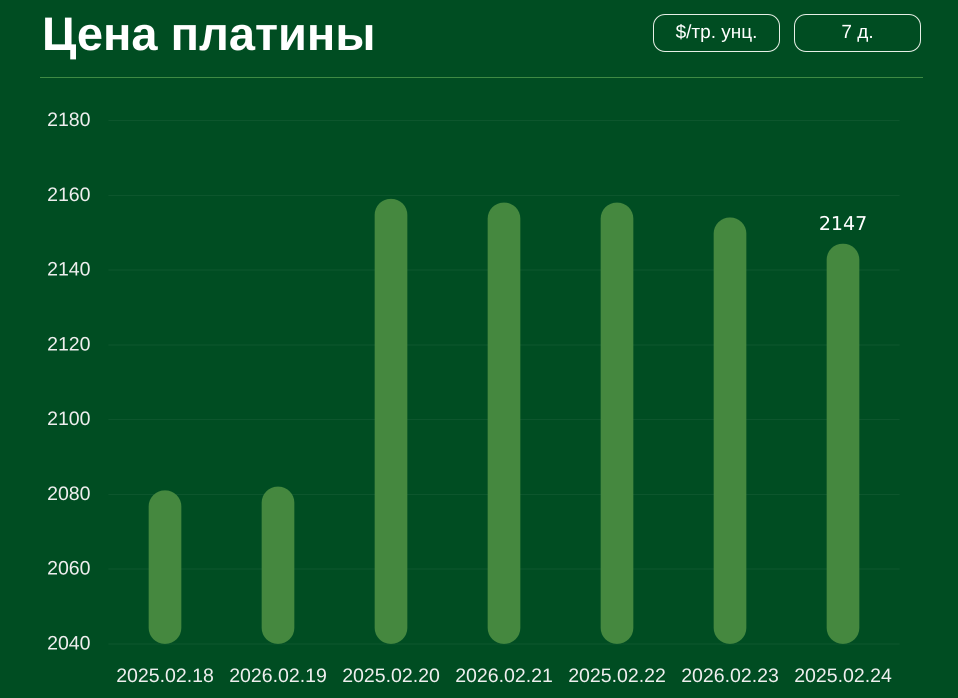 The width and height of the screenshot is (958, 698). Describe the element at coordinates (69, 344) in the screenshot. I see `y-tick-label: 2120` at that location.